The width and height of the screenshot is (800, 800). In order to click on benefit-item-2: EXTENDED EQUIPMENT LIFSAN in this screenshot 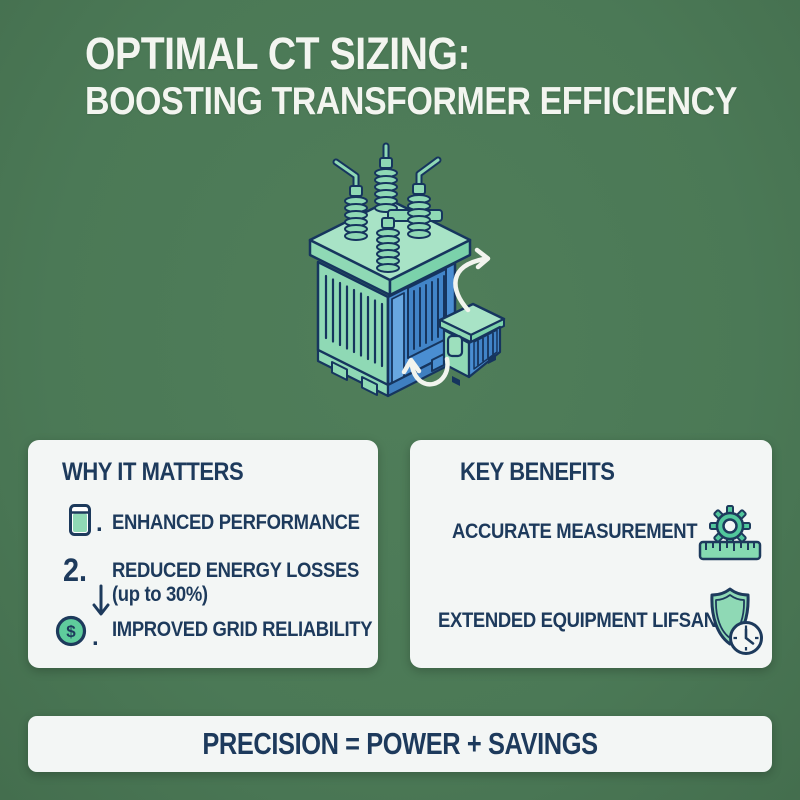, I will do `click(577, 620)`.